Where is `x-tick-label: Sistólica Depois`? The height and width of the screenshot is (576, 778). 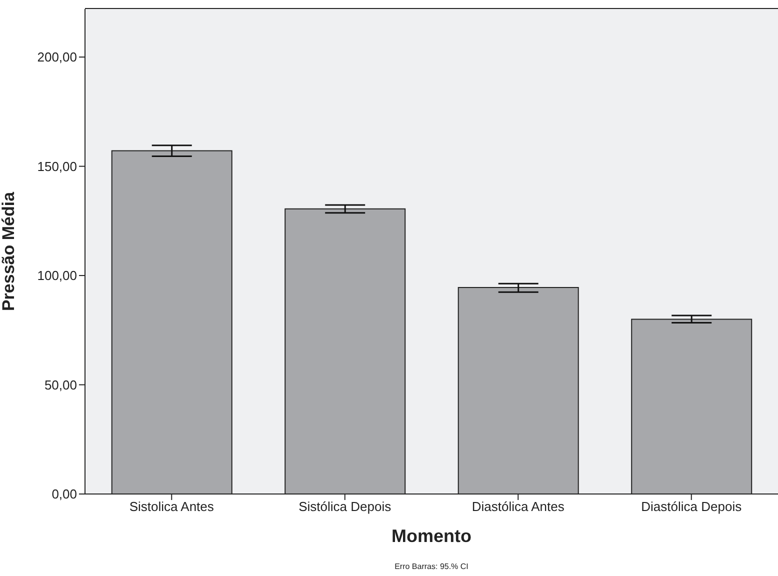
x-tick-label: Sistólica Depois is located at coordinates (345, 506).